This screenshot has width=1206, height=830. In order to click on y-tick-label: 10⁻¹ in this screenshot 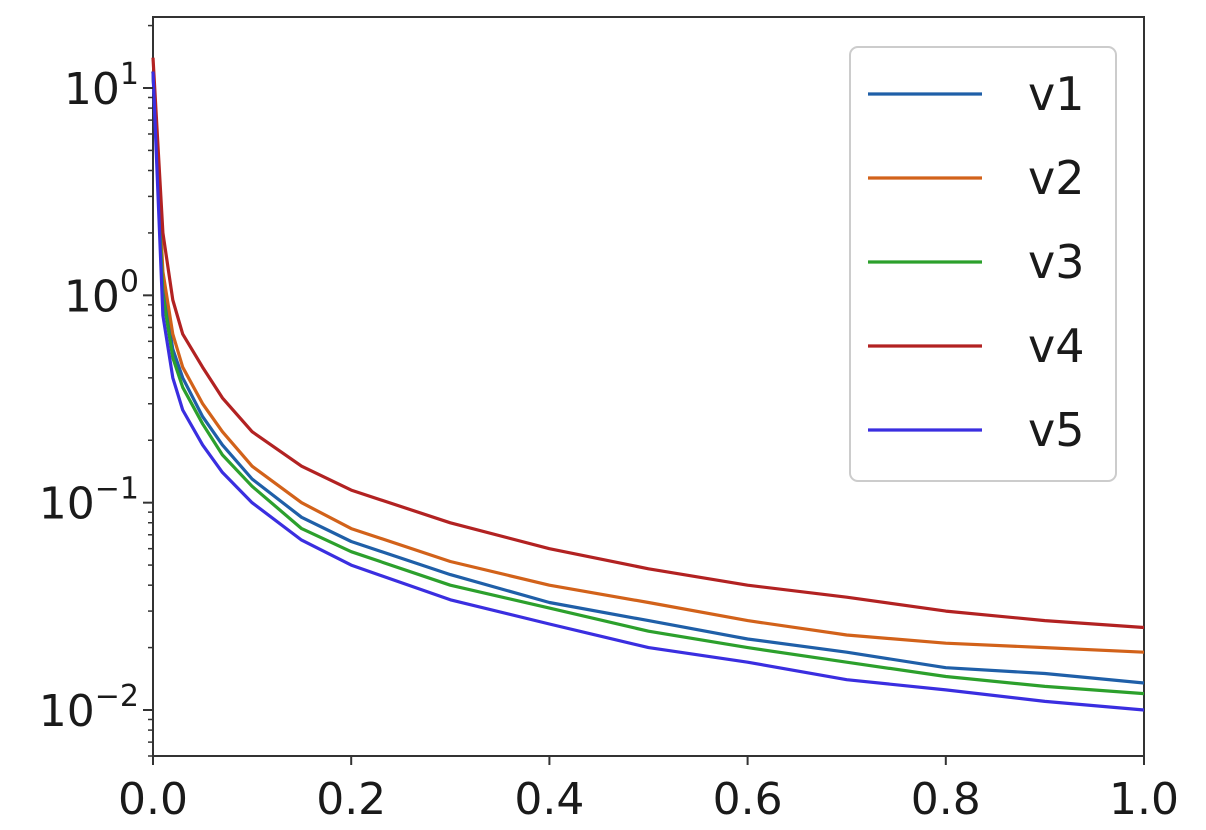, I will do `click(89, 501)`.